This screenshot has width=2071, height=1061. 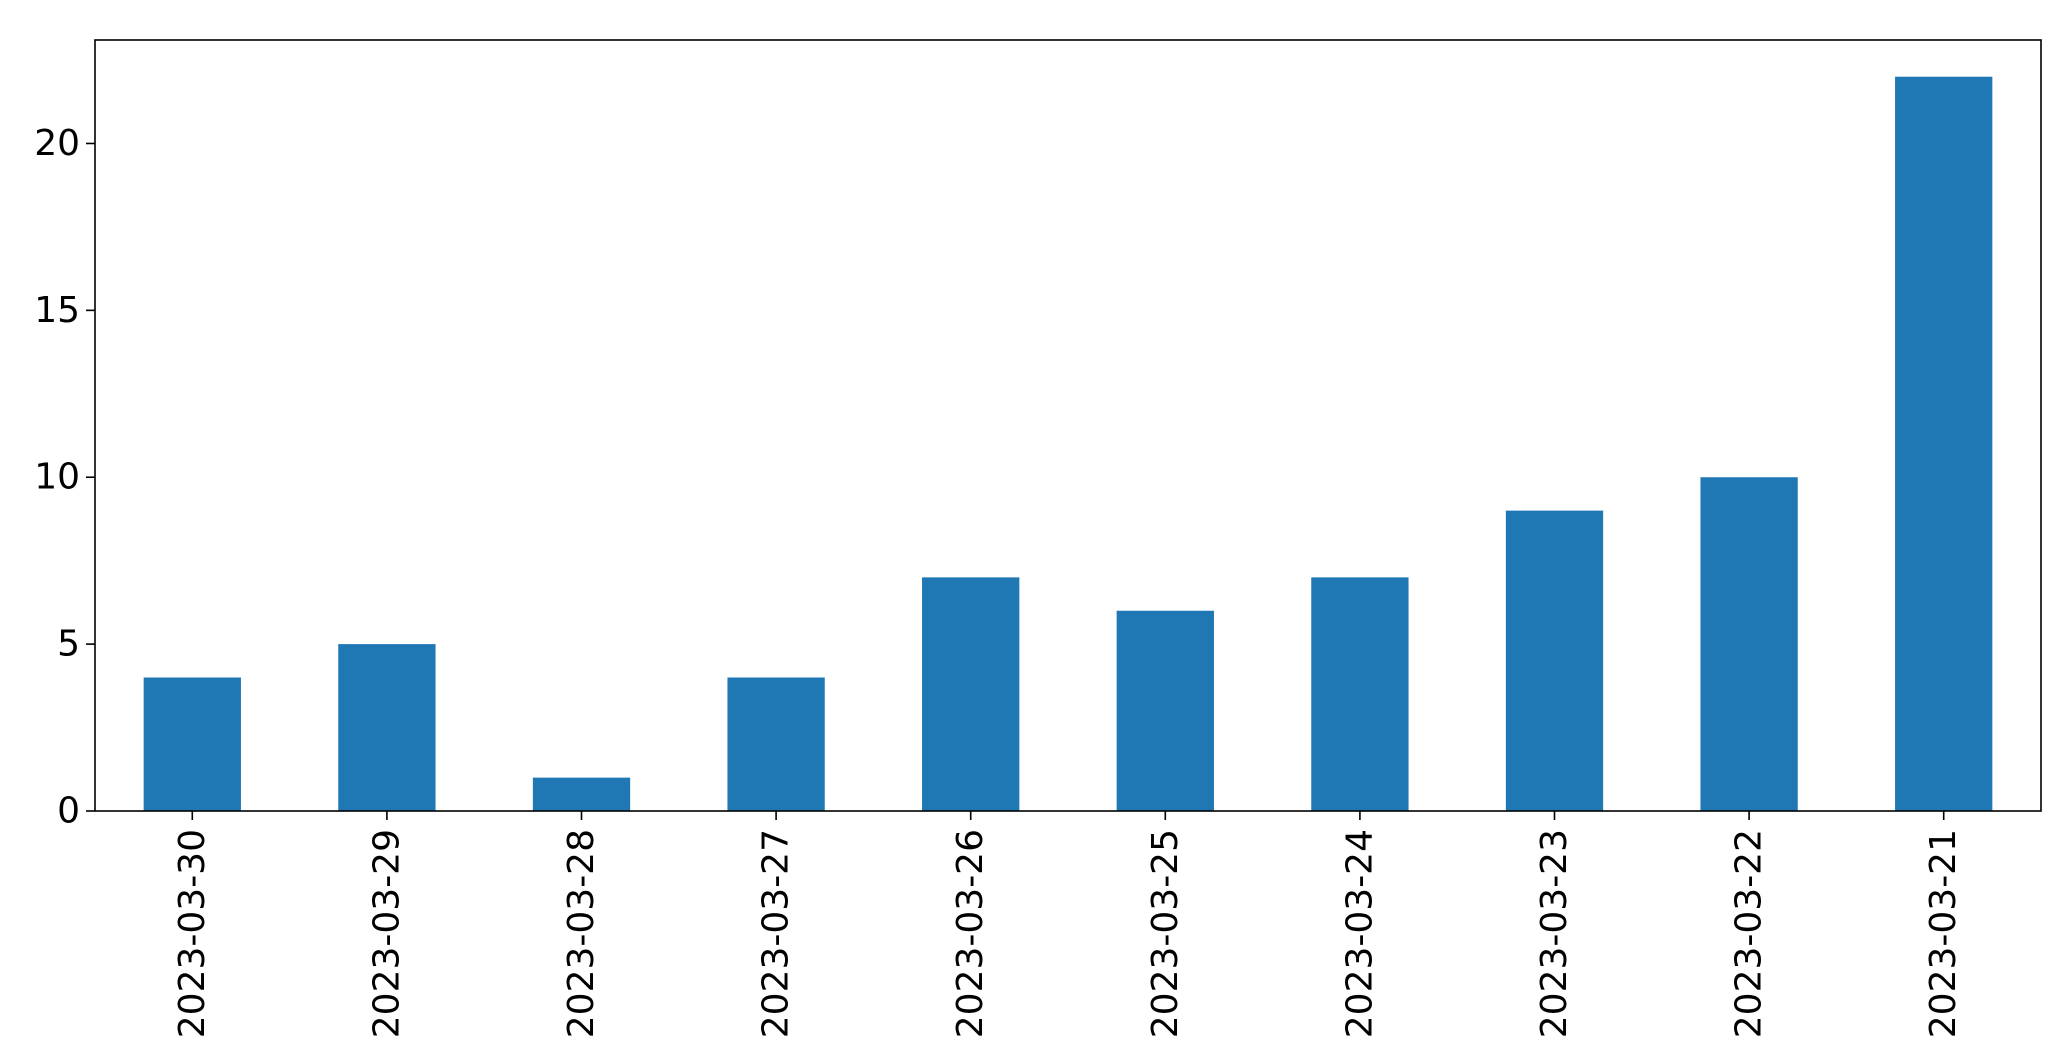 I want to click on y-axis: 0 5 10 15 20, so click(x=64, y=477).